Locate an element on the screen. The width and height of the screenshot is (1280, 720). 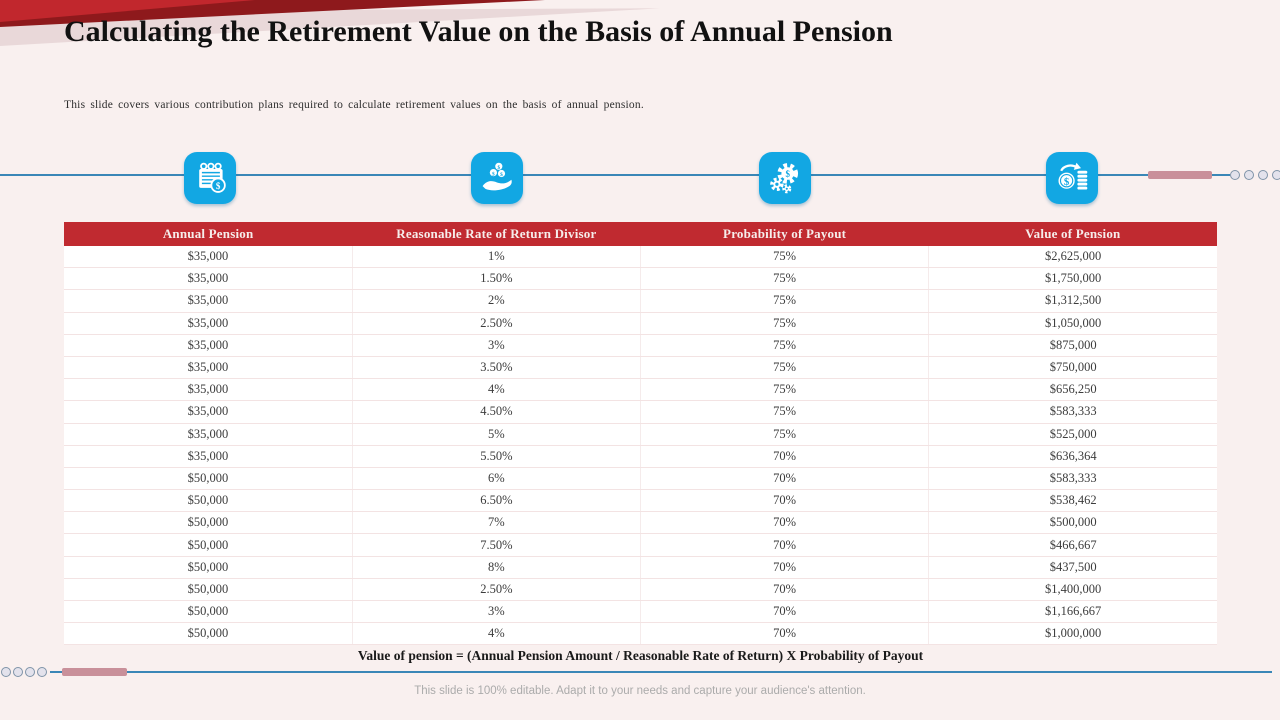
hand-coins-icon: $ $ $ is located at coordinates (497, 178).